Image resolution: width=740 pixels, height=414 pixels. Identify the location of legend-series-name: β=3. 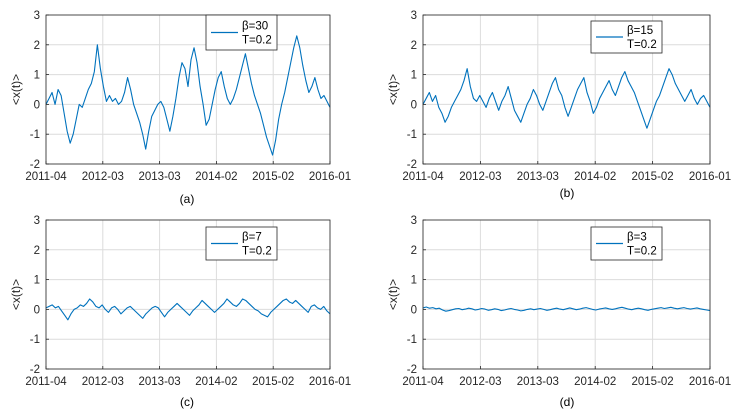
(637, 238).